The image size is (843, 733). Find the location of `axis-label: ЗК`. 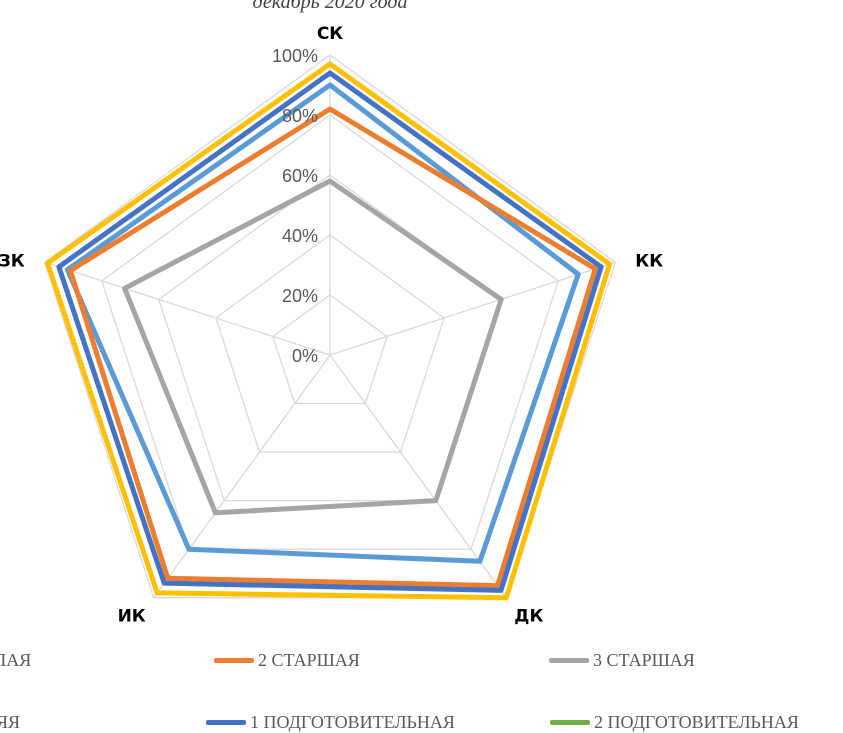

axis-label: ЗК is located at coordinates (12, 261).